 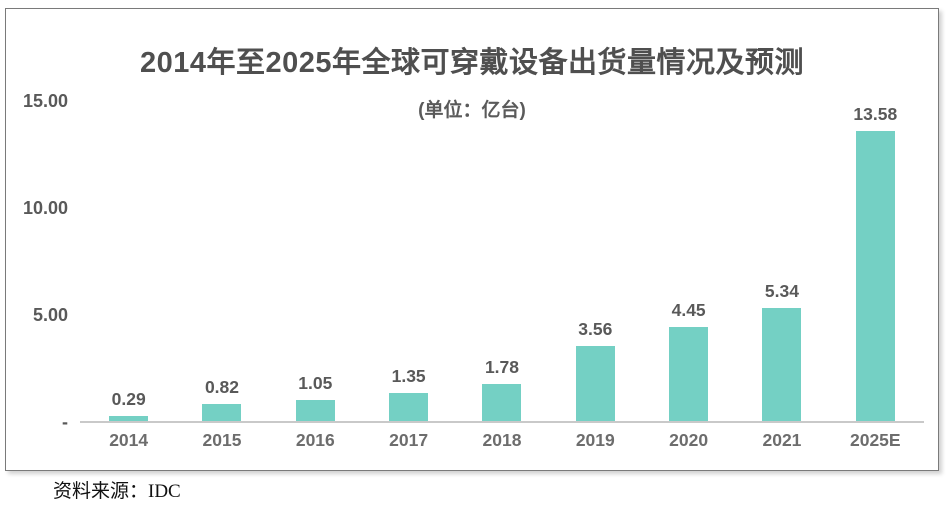 What do you see at coordinates (688, 309) in the screenshot?
I see `bar-value-label: 4.45` at bounding box center [688, 309].